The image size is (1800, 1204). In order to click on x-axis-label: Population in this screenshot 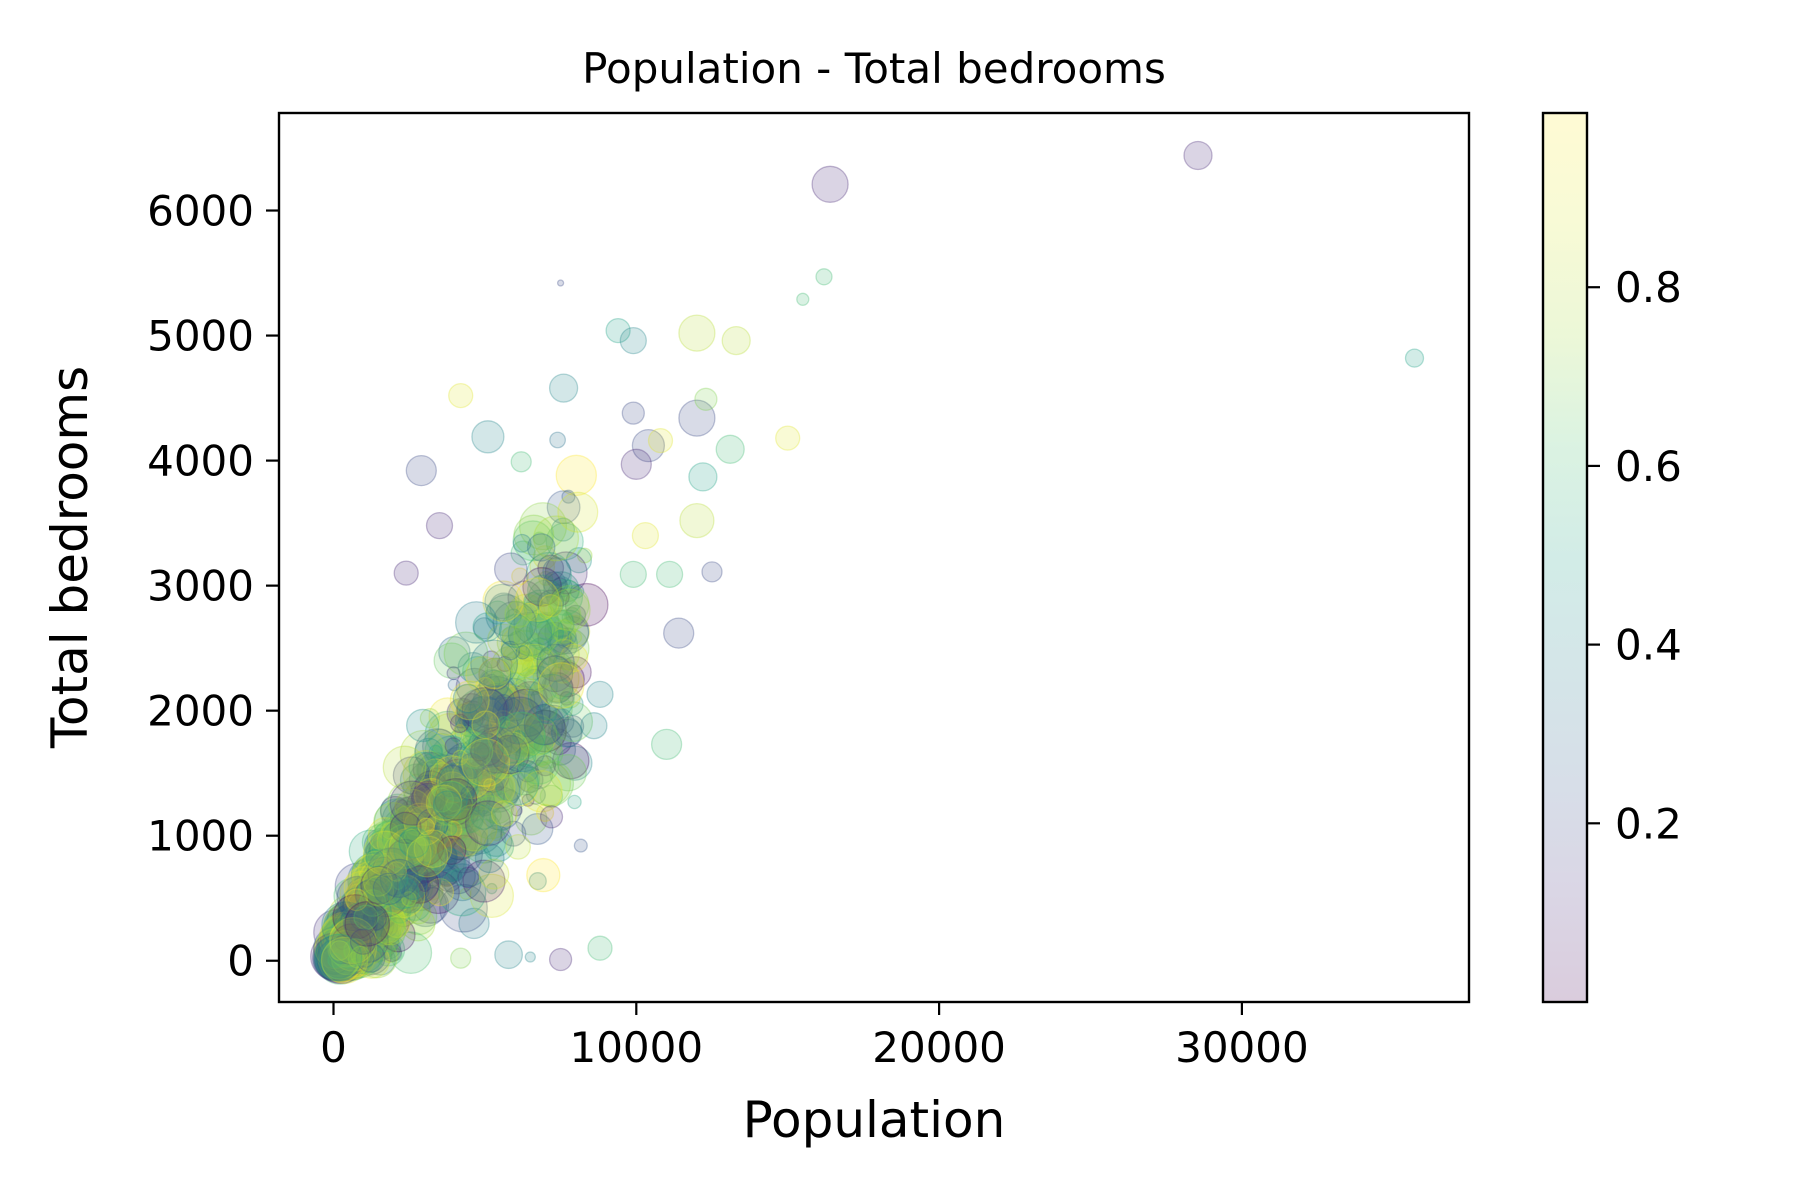, I will do `click(874, 1120)`.